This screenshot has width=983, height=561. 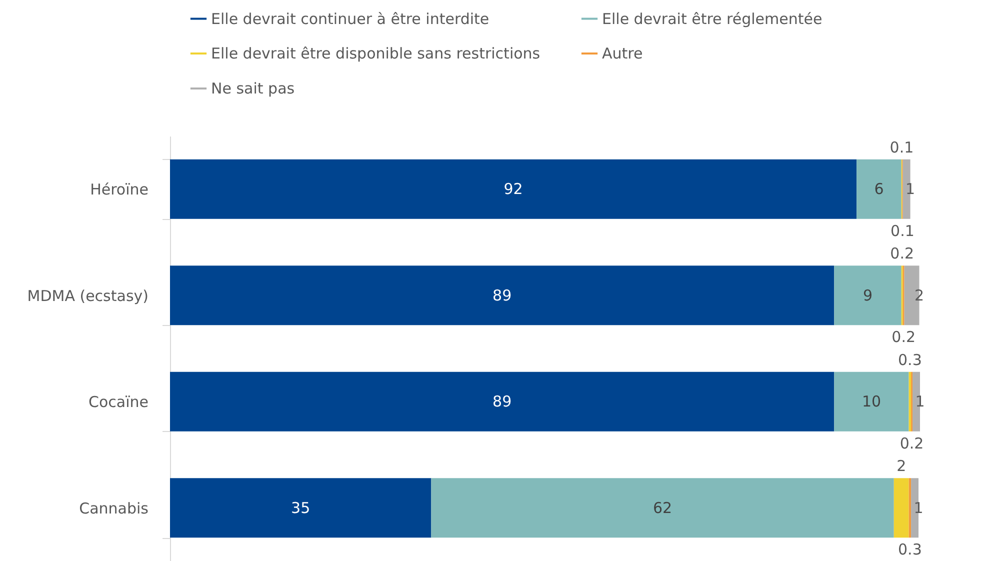 I want to click on legend-label: Autre, so click(x=622, y=53).